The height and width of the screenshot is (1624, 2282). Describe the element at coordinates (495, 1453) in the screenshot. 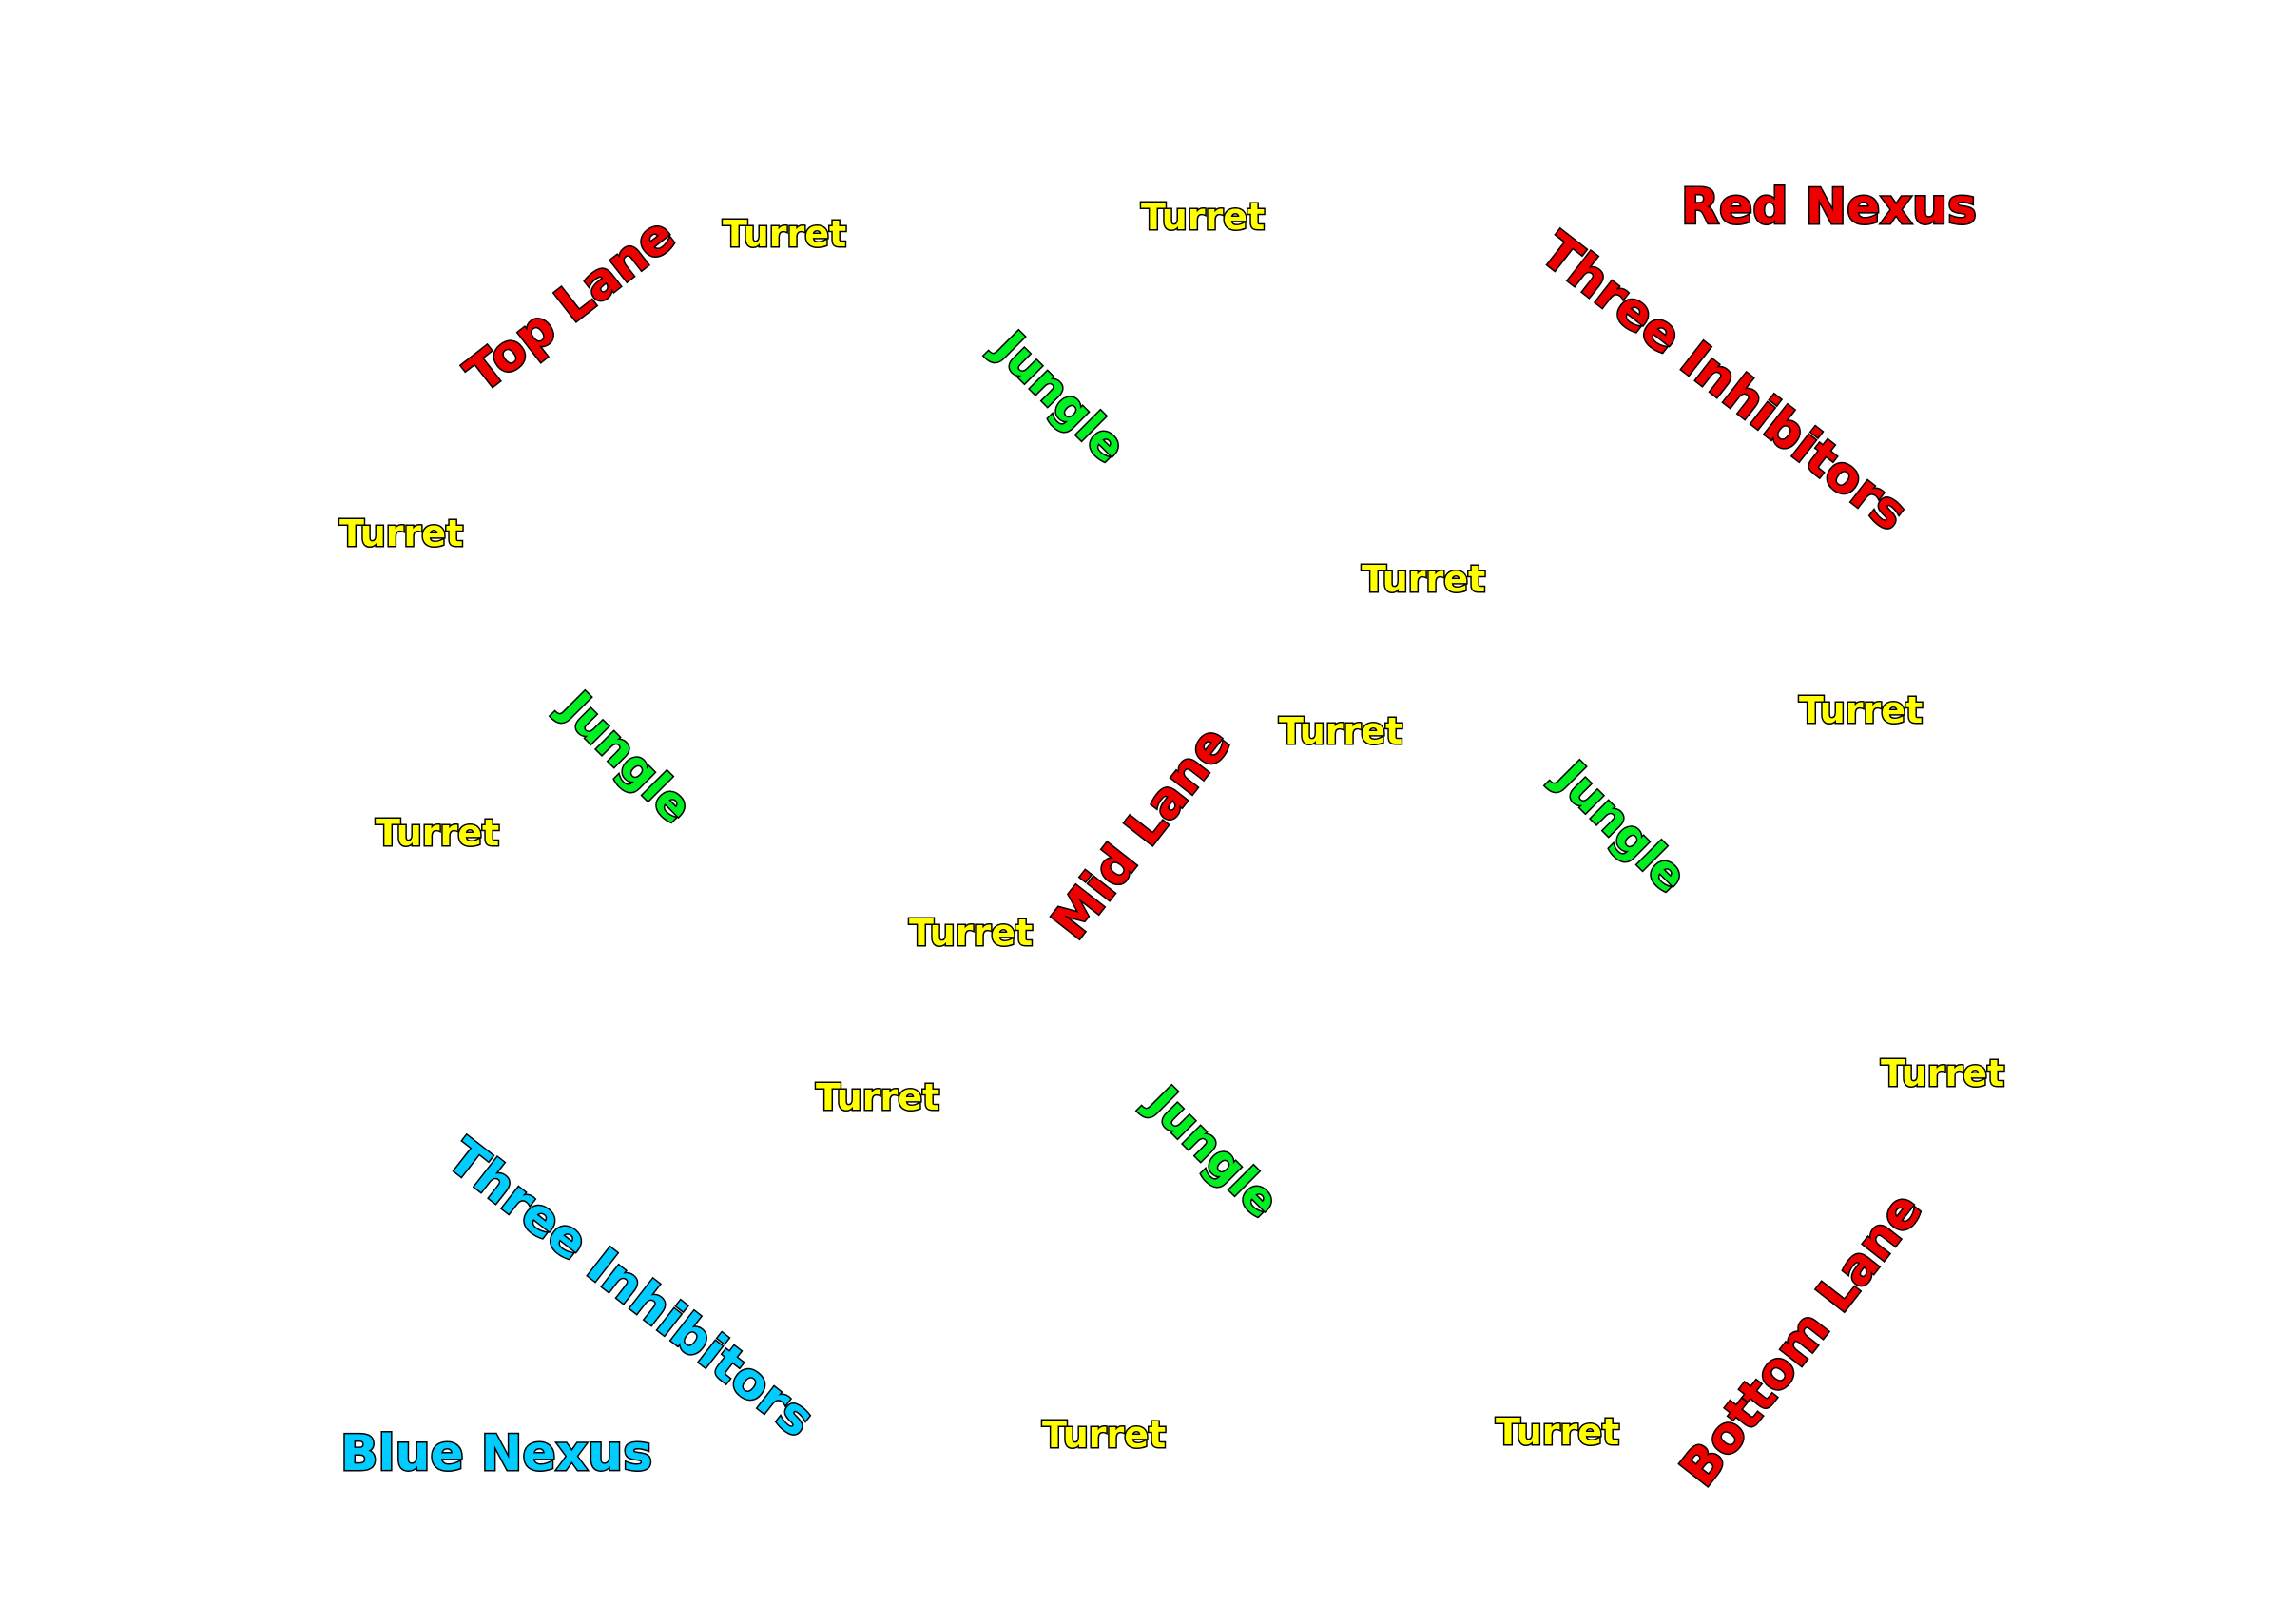

I see `blue-nexus-label: Blue Nexus` at that location.